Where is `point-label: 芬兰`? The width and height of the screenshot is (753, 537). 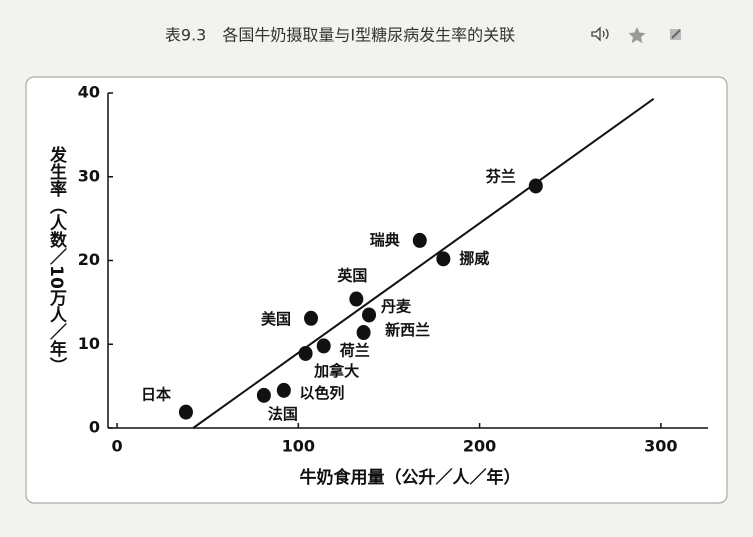 point-label: 芬兰 is located at coordinates (501, 176).